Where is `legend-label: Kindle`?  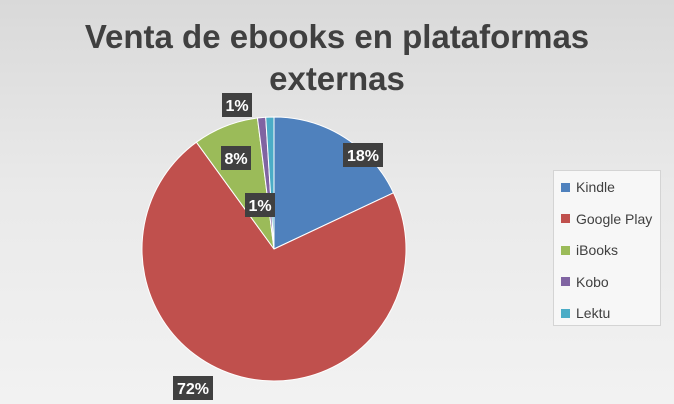 legend-label: Kindle is located at coordinates (595, 187).